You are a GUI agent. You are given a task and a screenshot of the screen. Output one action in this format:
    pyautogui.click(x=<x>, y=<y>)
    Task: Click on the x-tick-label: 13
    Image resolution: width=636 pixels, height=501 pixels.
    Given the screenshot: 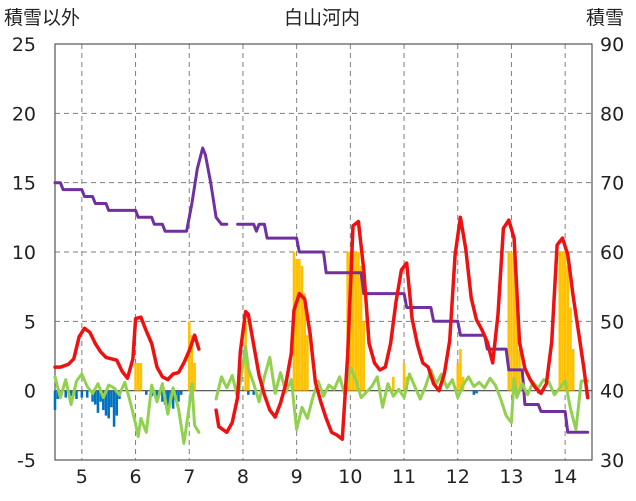 What is the action you would take?
    pyautogui.click(x=511, y=477)
    